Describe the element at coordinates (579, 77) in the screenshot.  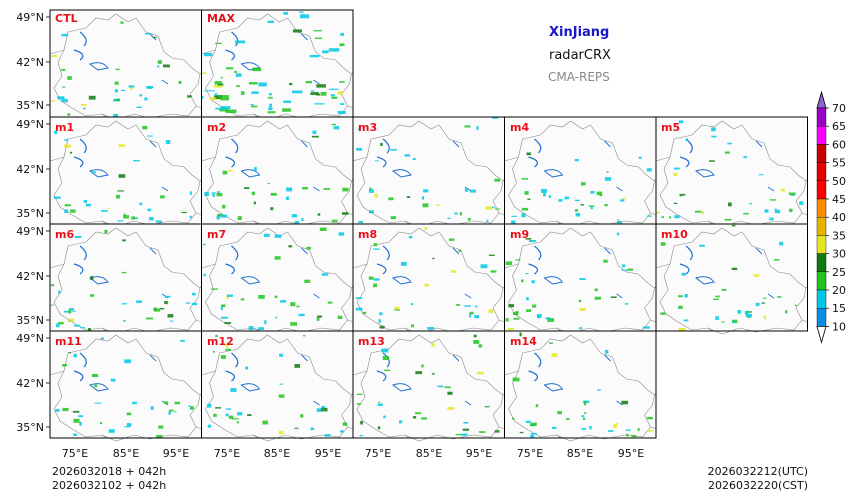
I see `model-title: CMA-REPS` at that location.